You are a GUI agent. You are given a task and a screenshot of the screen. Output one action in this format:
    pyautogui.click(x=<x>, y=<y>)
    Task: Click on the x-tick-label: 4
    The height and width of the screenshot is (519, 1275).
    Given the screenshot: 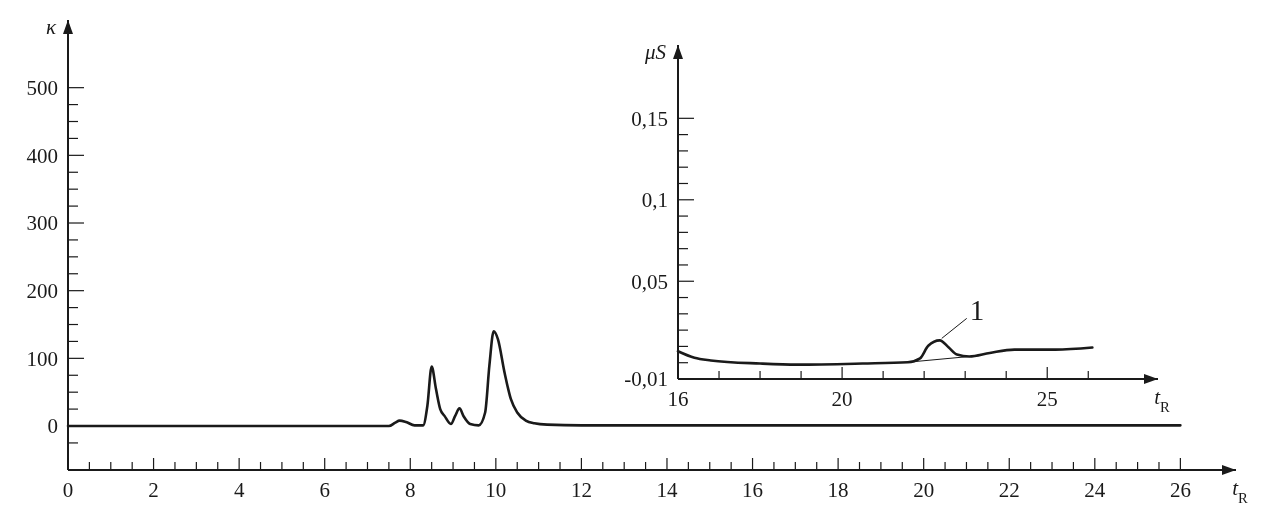 What is the action you would take?
    pyautogui.click(x=239, y=490)
    